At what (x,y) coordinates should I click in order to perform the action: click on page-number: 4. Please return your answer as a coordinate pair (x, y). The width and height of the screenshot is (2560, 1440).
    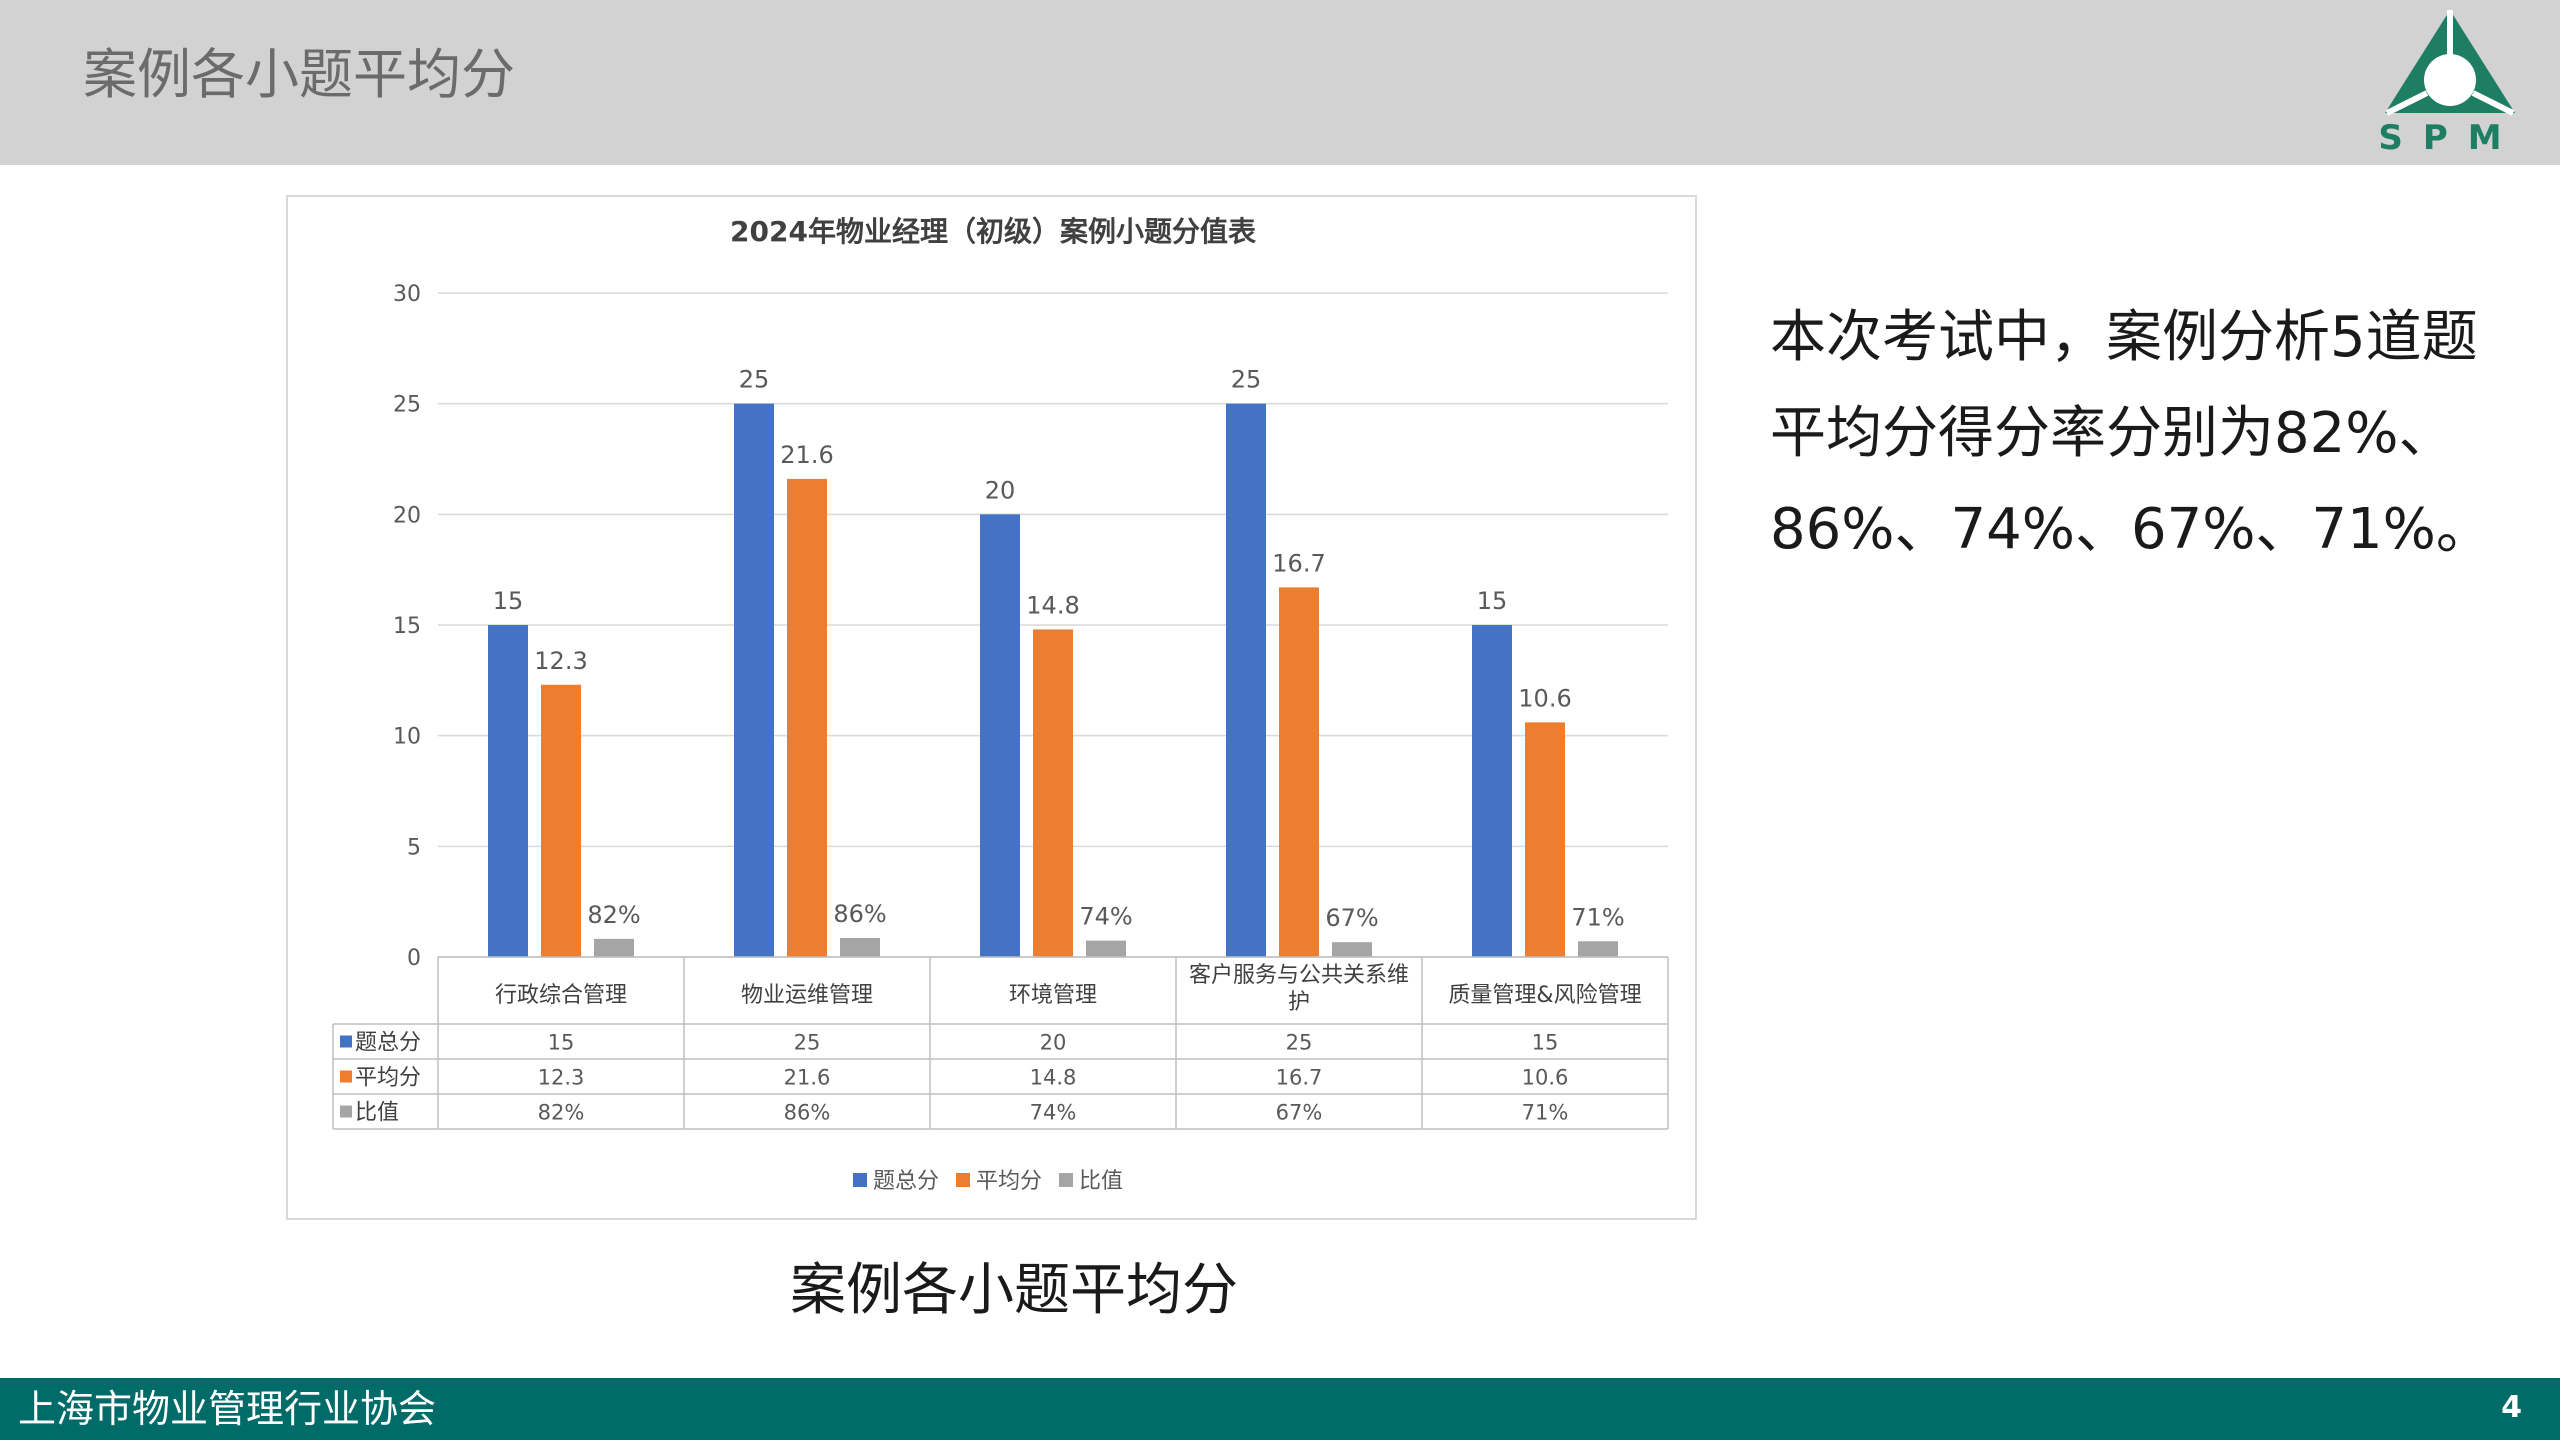
    Looking at the image, I should click on (2511, 1407).